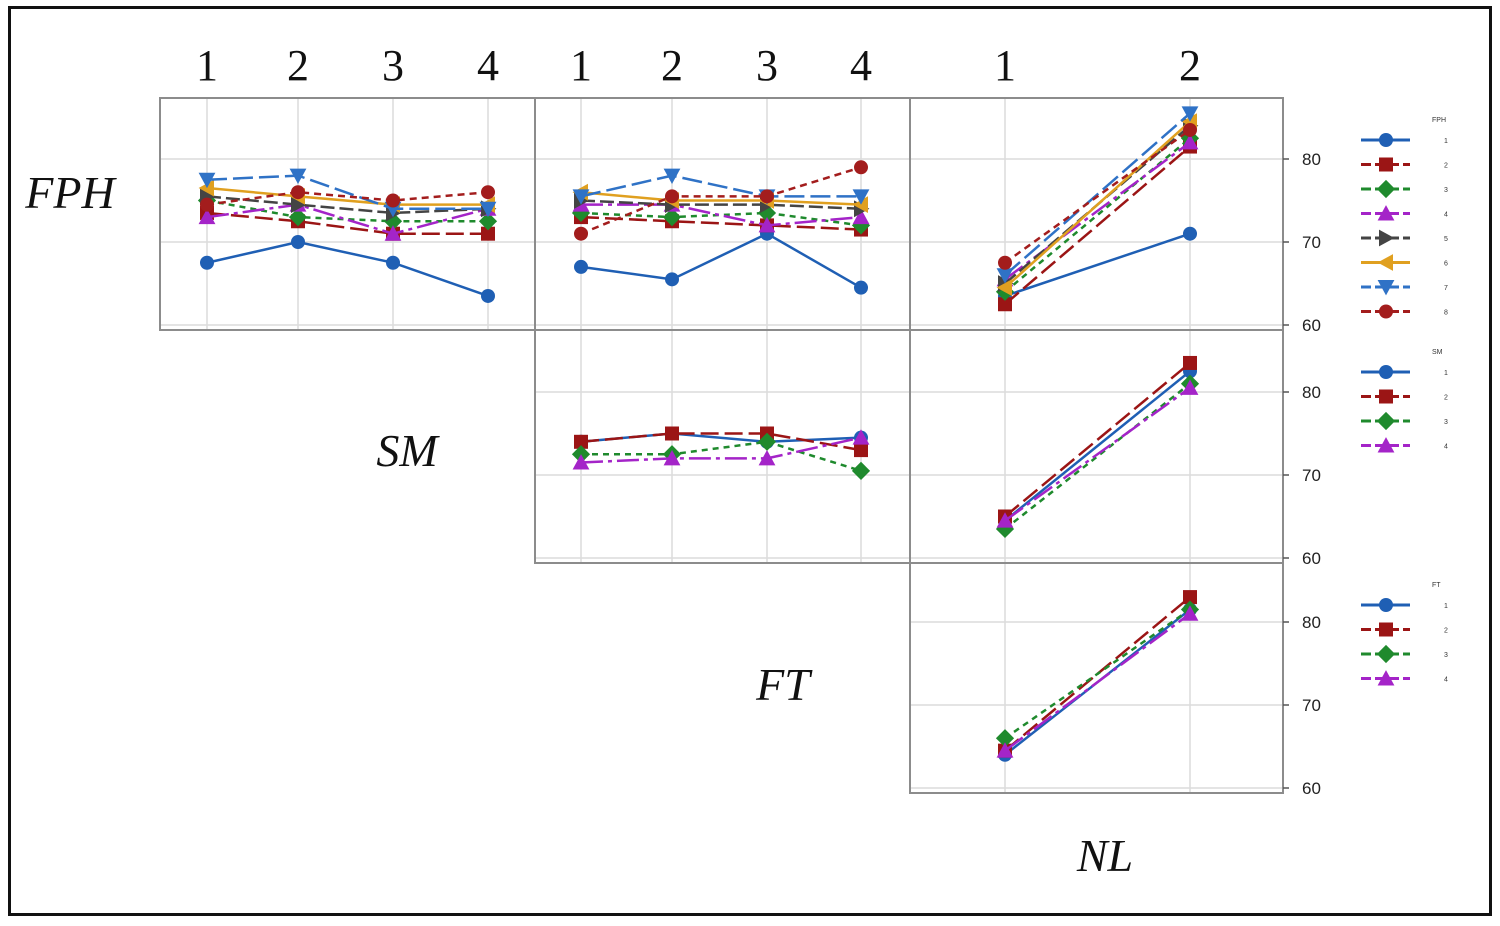 The image size is (1500, 926). Describe the element at coordinates (767, 65) in the screenshot. I see `top-tick-ft-3: 3` at that location.